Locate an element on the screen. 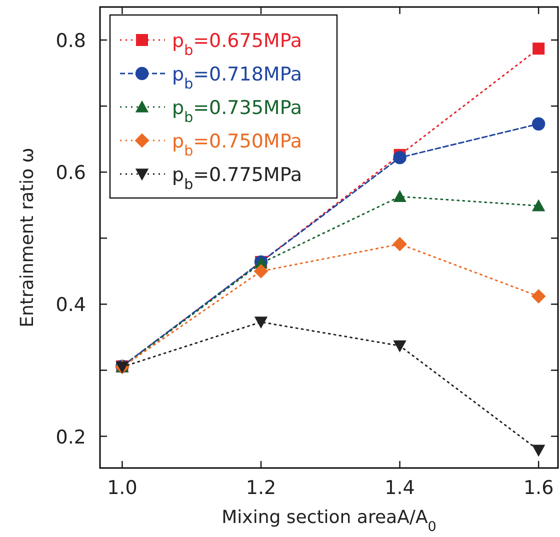 The image size is (560, 537). x-axis-title: Mixing section areaA/A$_{0}$ is located at coordinates (329, 521).